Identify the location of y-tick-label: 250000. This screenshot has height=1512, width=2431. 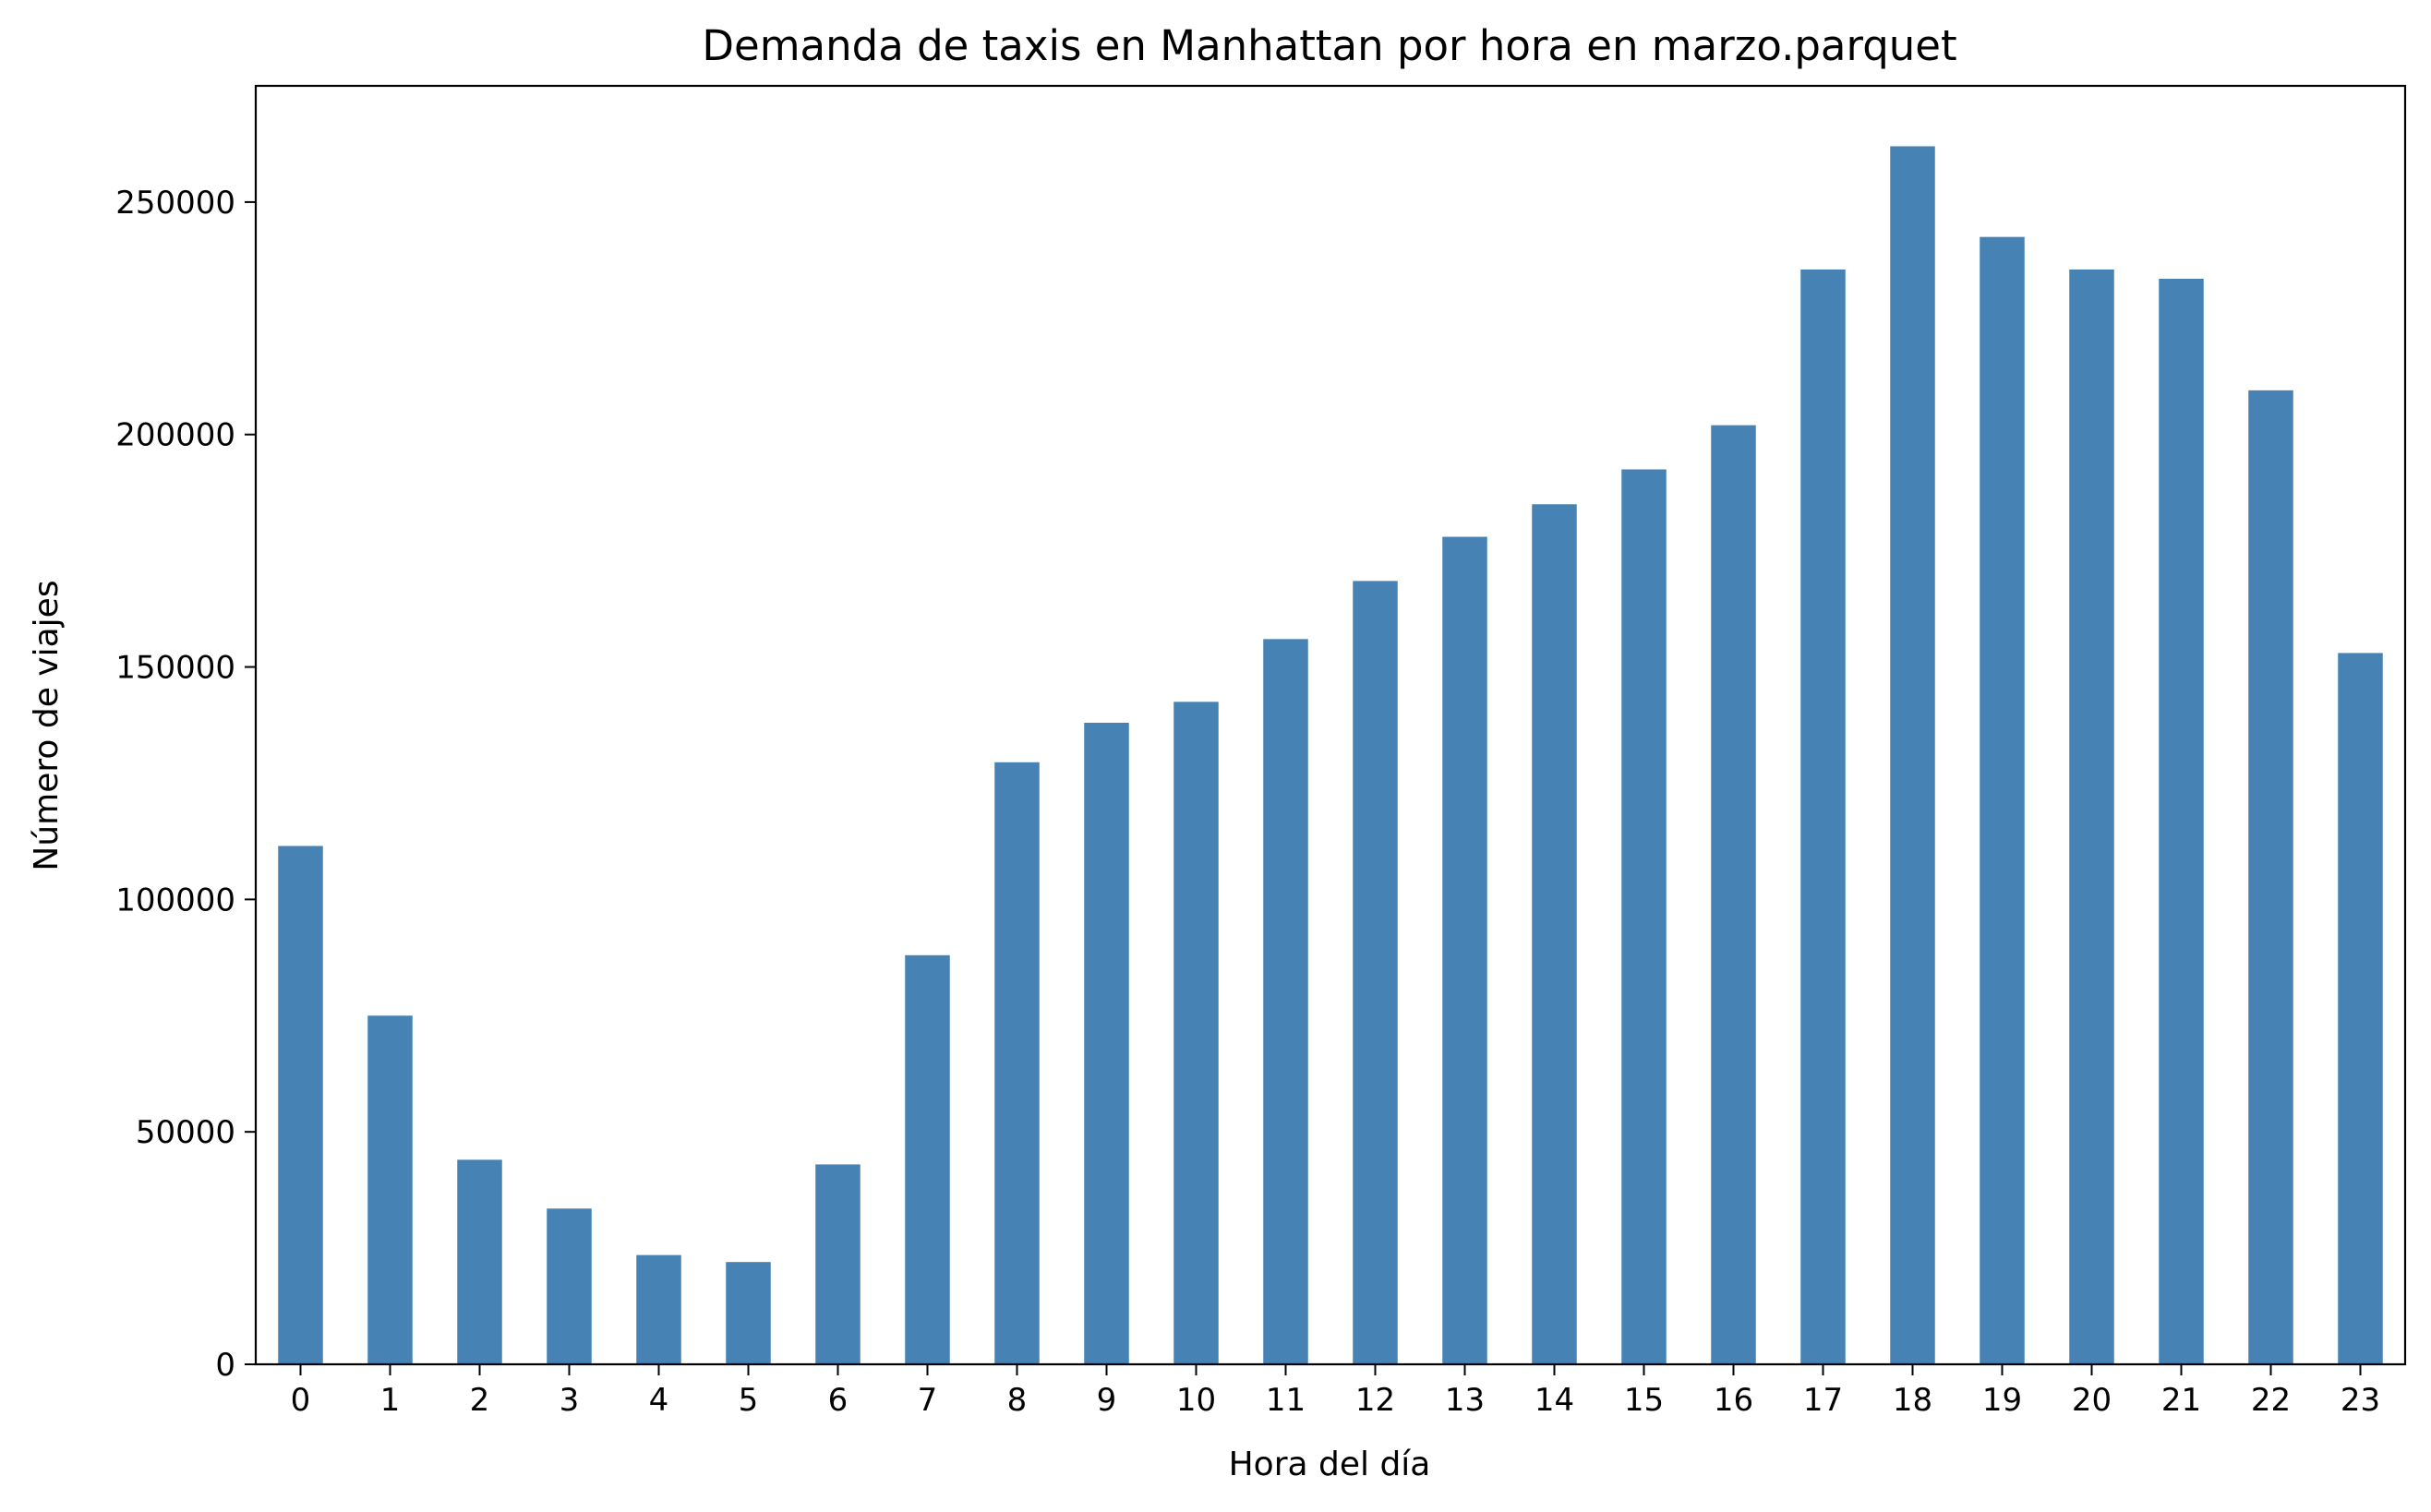
(175, 203).